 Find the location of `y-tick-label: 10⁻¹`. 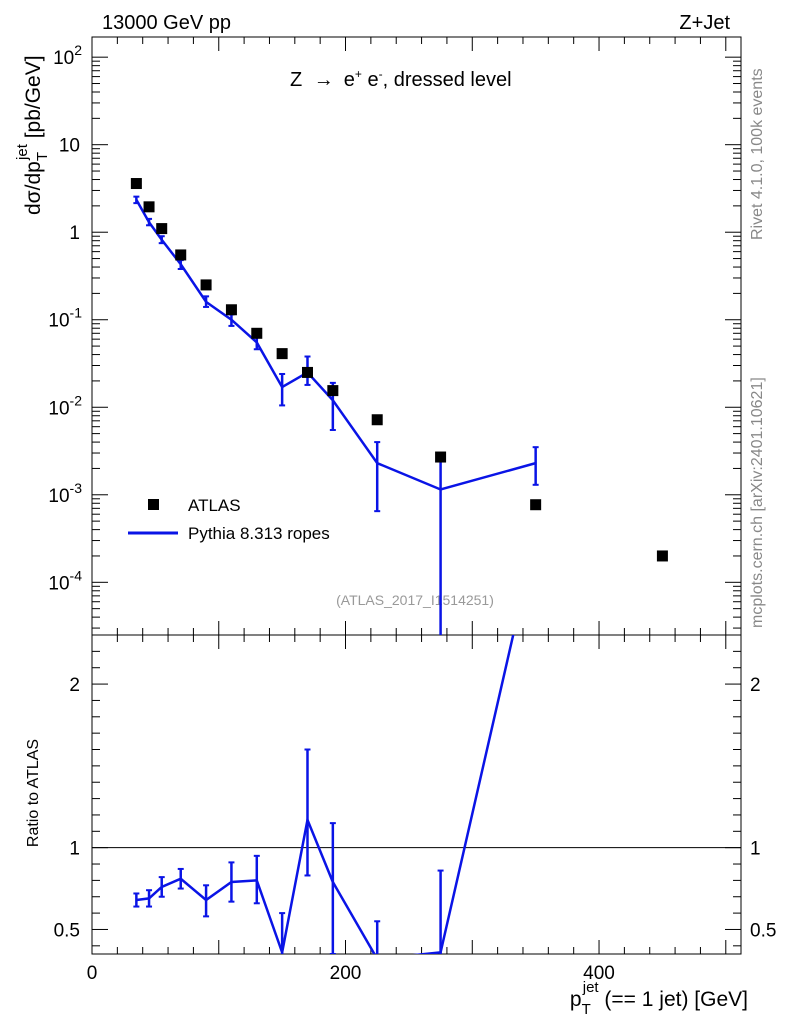

y-tick-label: 10⁻¹ is located at coordinates (65, 318).